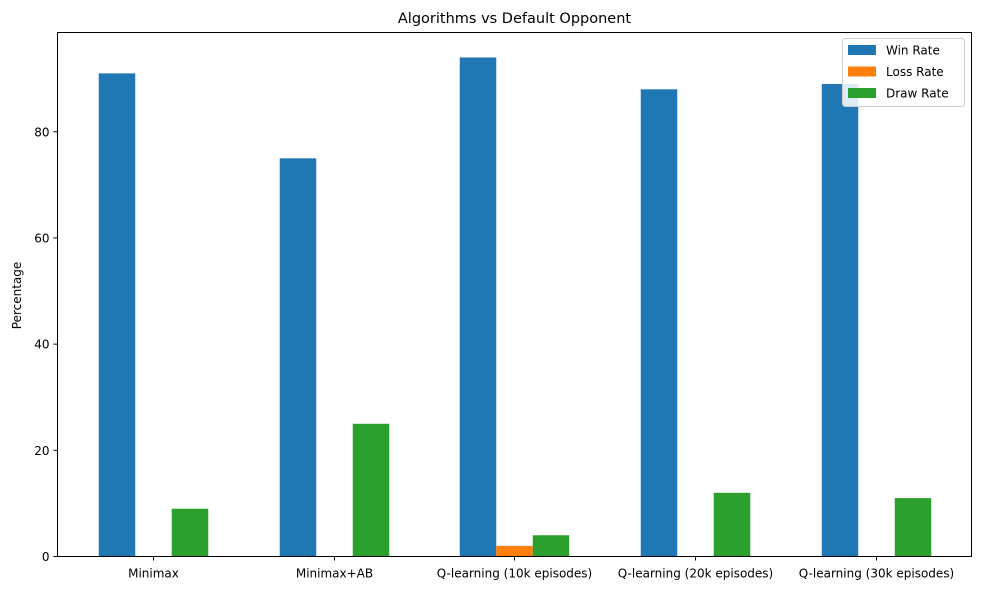  I want to click on y-tick-label: 20, so click(41, 451).